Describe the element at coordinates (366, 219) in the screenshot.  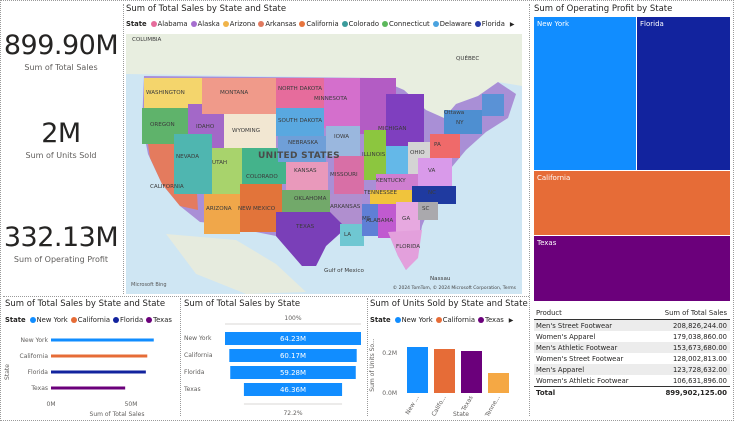
I see `map-label-ms: MS` at that location.